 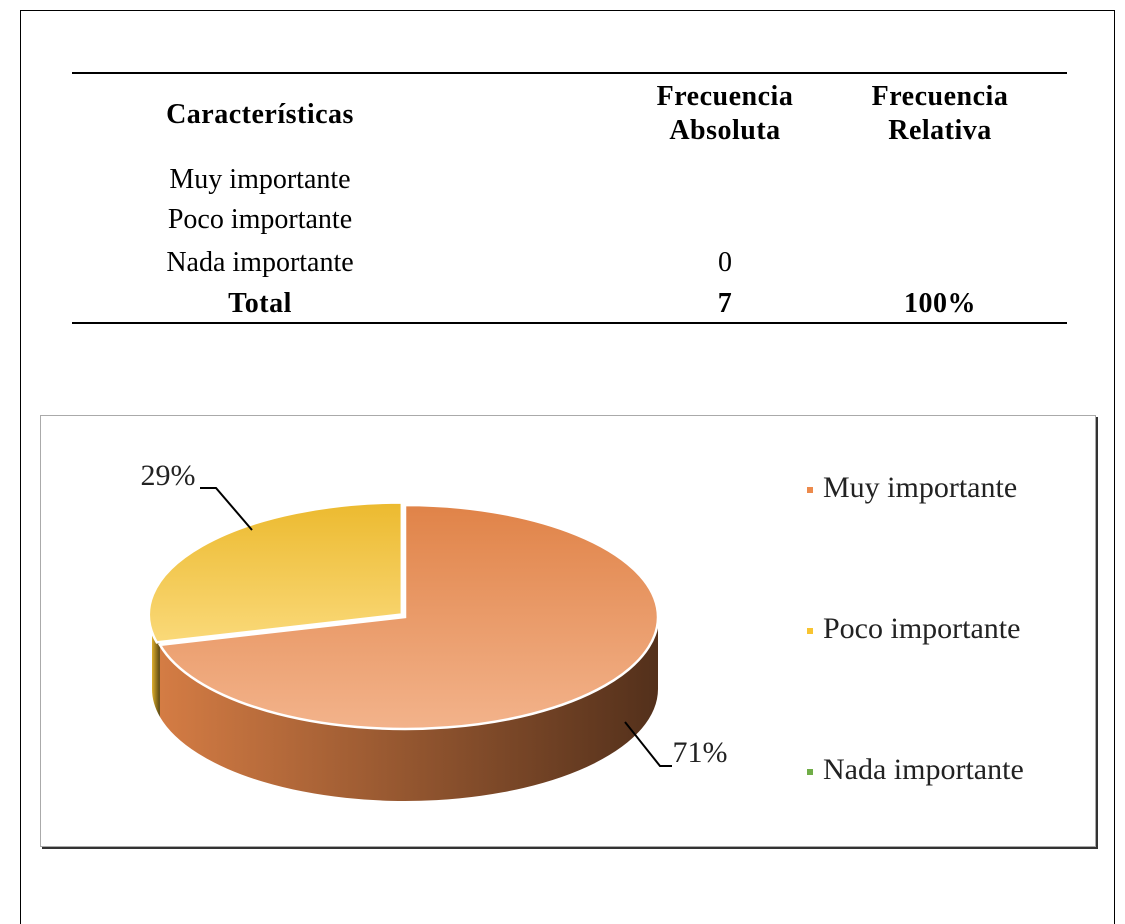 I want to click on legend-label: Muy importante, so click(x=920, y=487).